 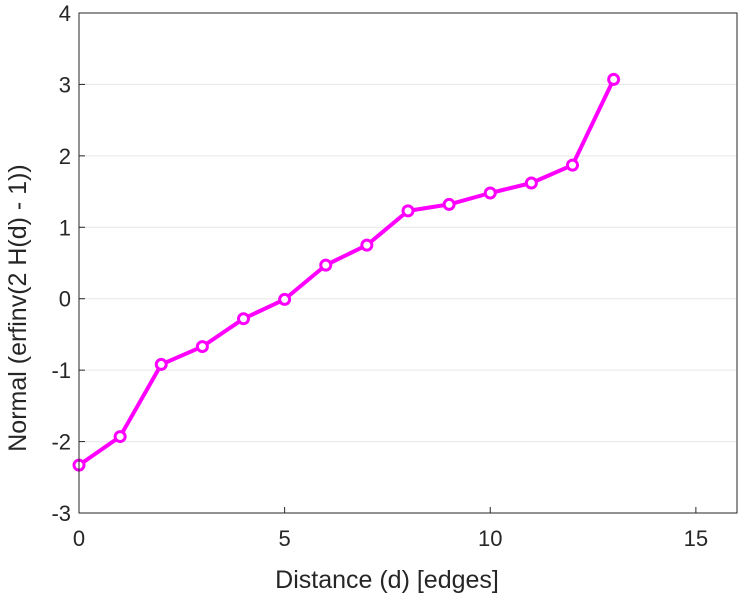 What do you see at coordinates (387, 580) in the screenshot?
I see `x-axis-label: Distance (d) [edges]` at bounding box center [387, 580].